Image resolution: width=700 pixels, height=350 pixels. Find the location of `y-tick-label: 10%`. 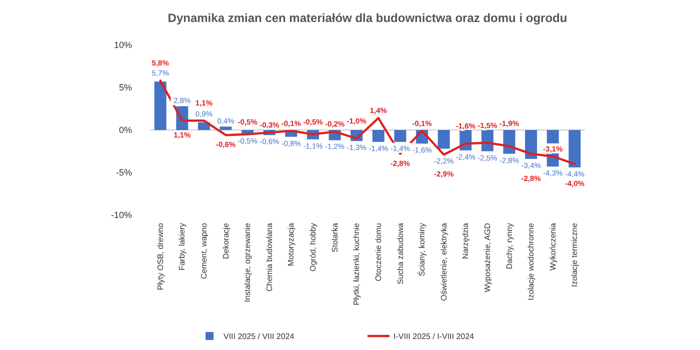

y-tick-label: 10% is located at coordinates (123, 45).